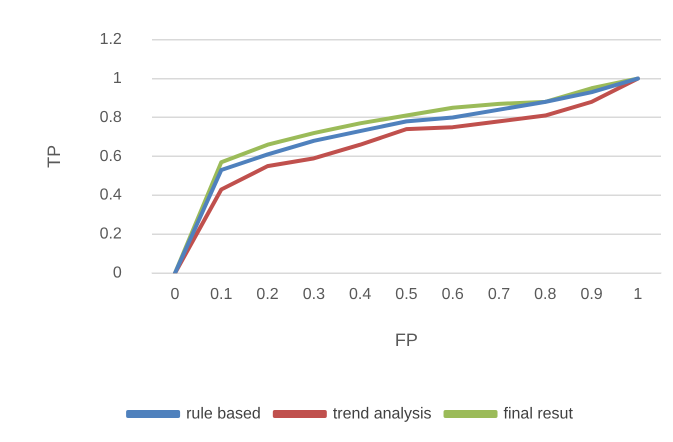 This screenshot has width=673, height=442. What do you see at coordinates (117, 78) in the screenshot?
I see `y-tick-label: 1` at bounding box center [117, 78].